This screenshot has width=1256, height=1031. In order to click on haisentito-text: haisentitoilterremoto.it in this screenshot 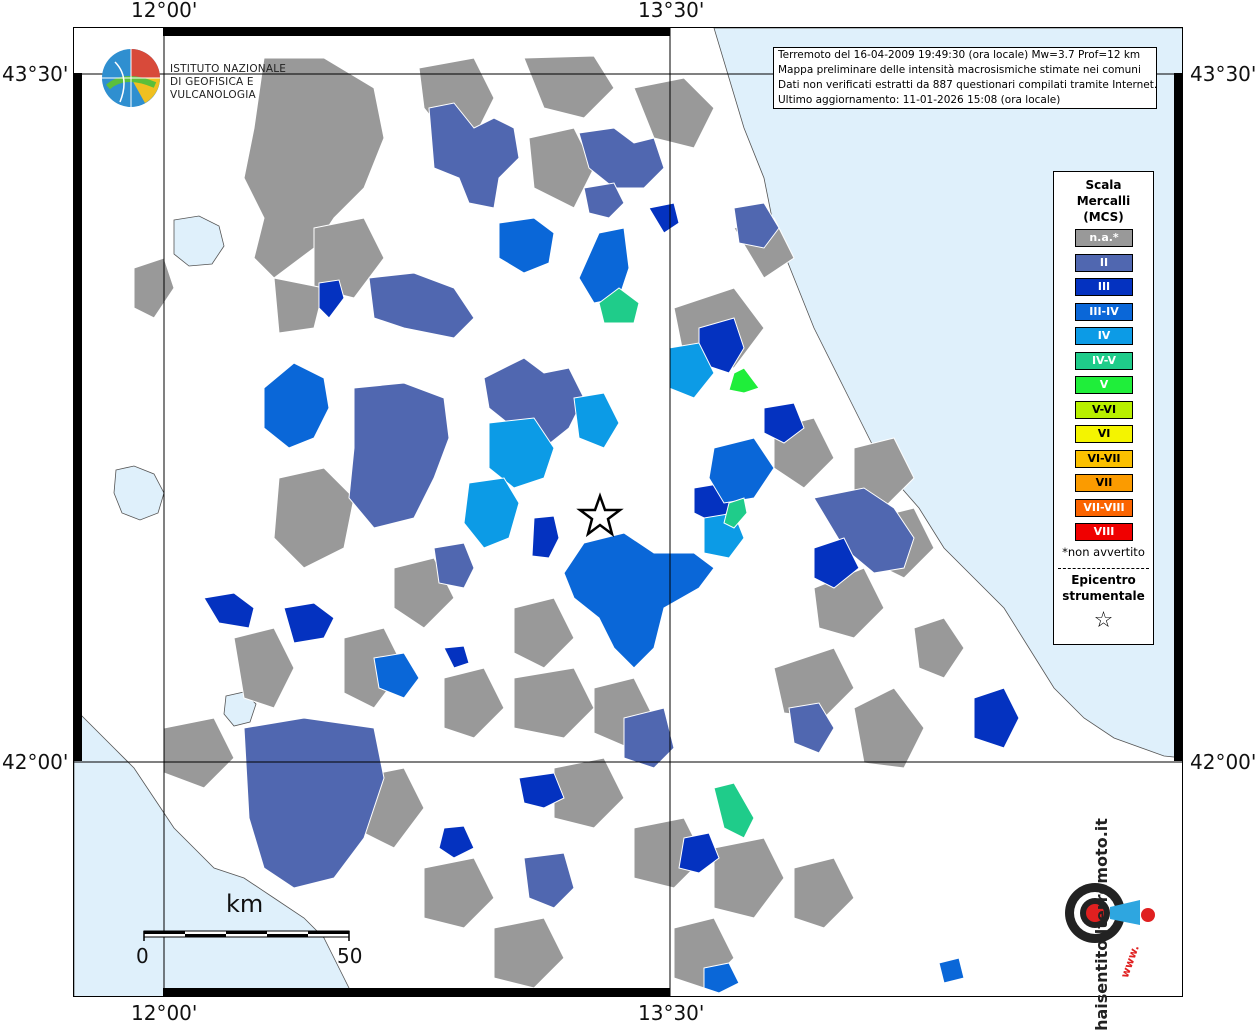, I will do `click(1101, 924)`.